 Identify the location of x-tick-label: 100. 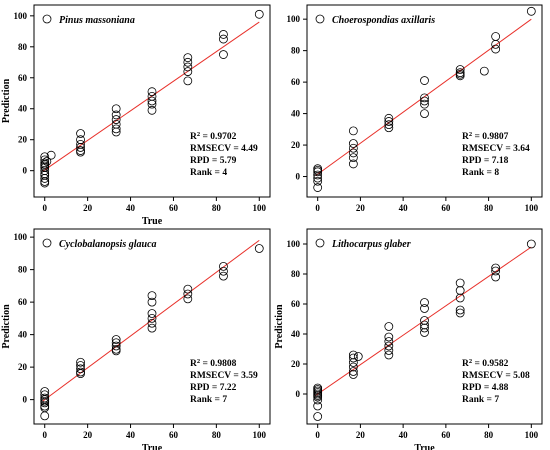
(532, 435).